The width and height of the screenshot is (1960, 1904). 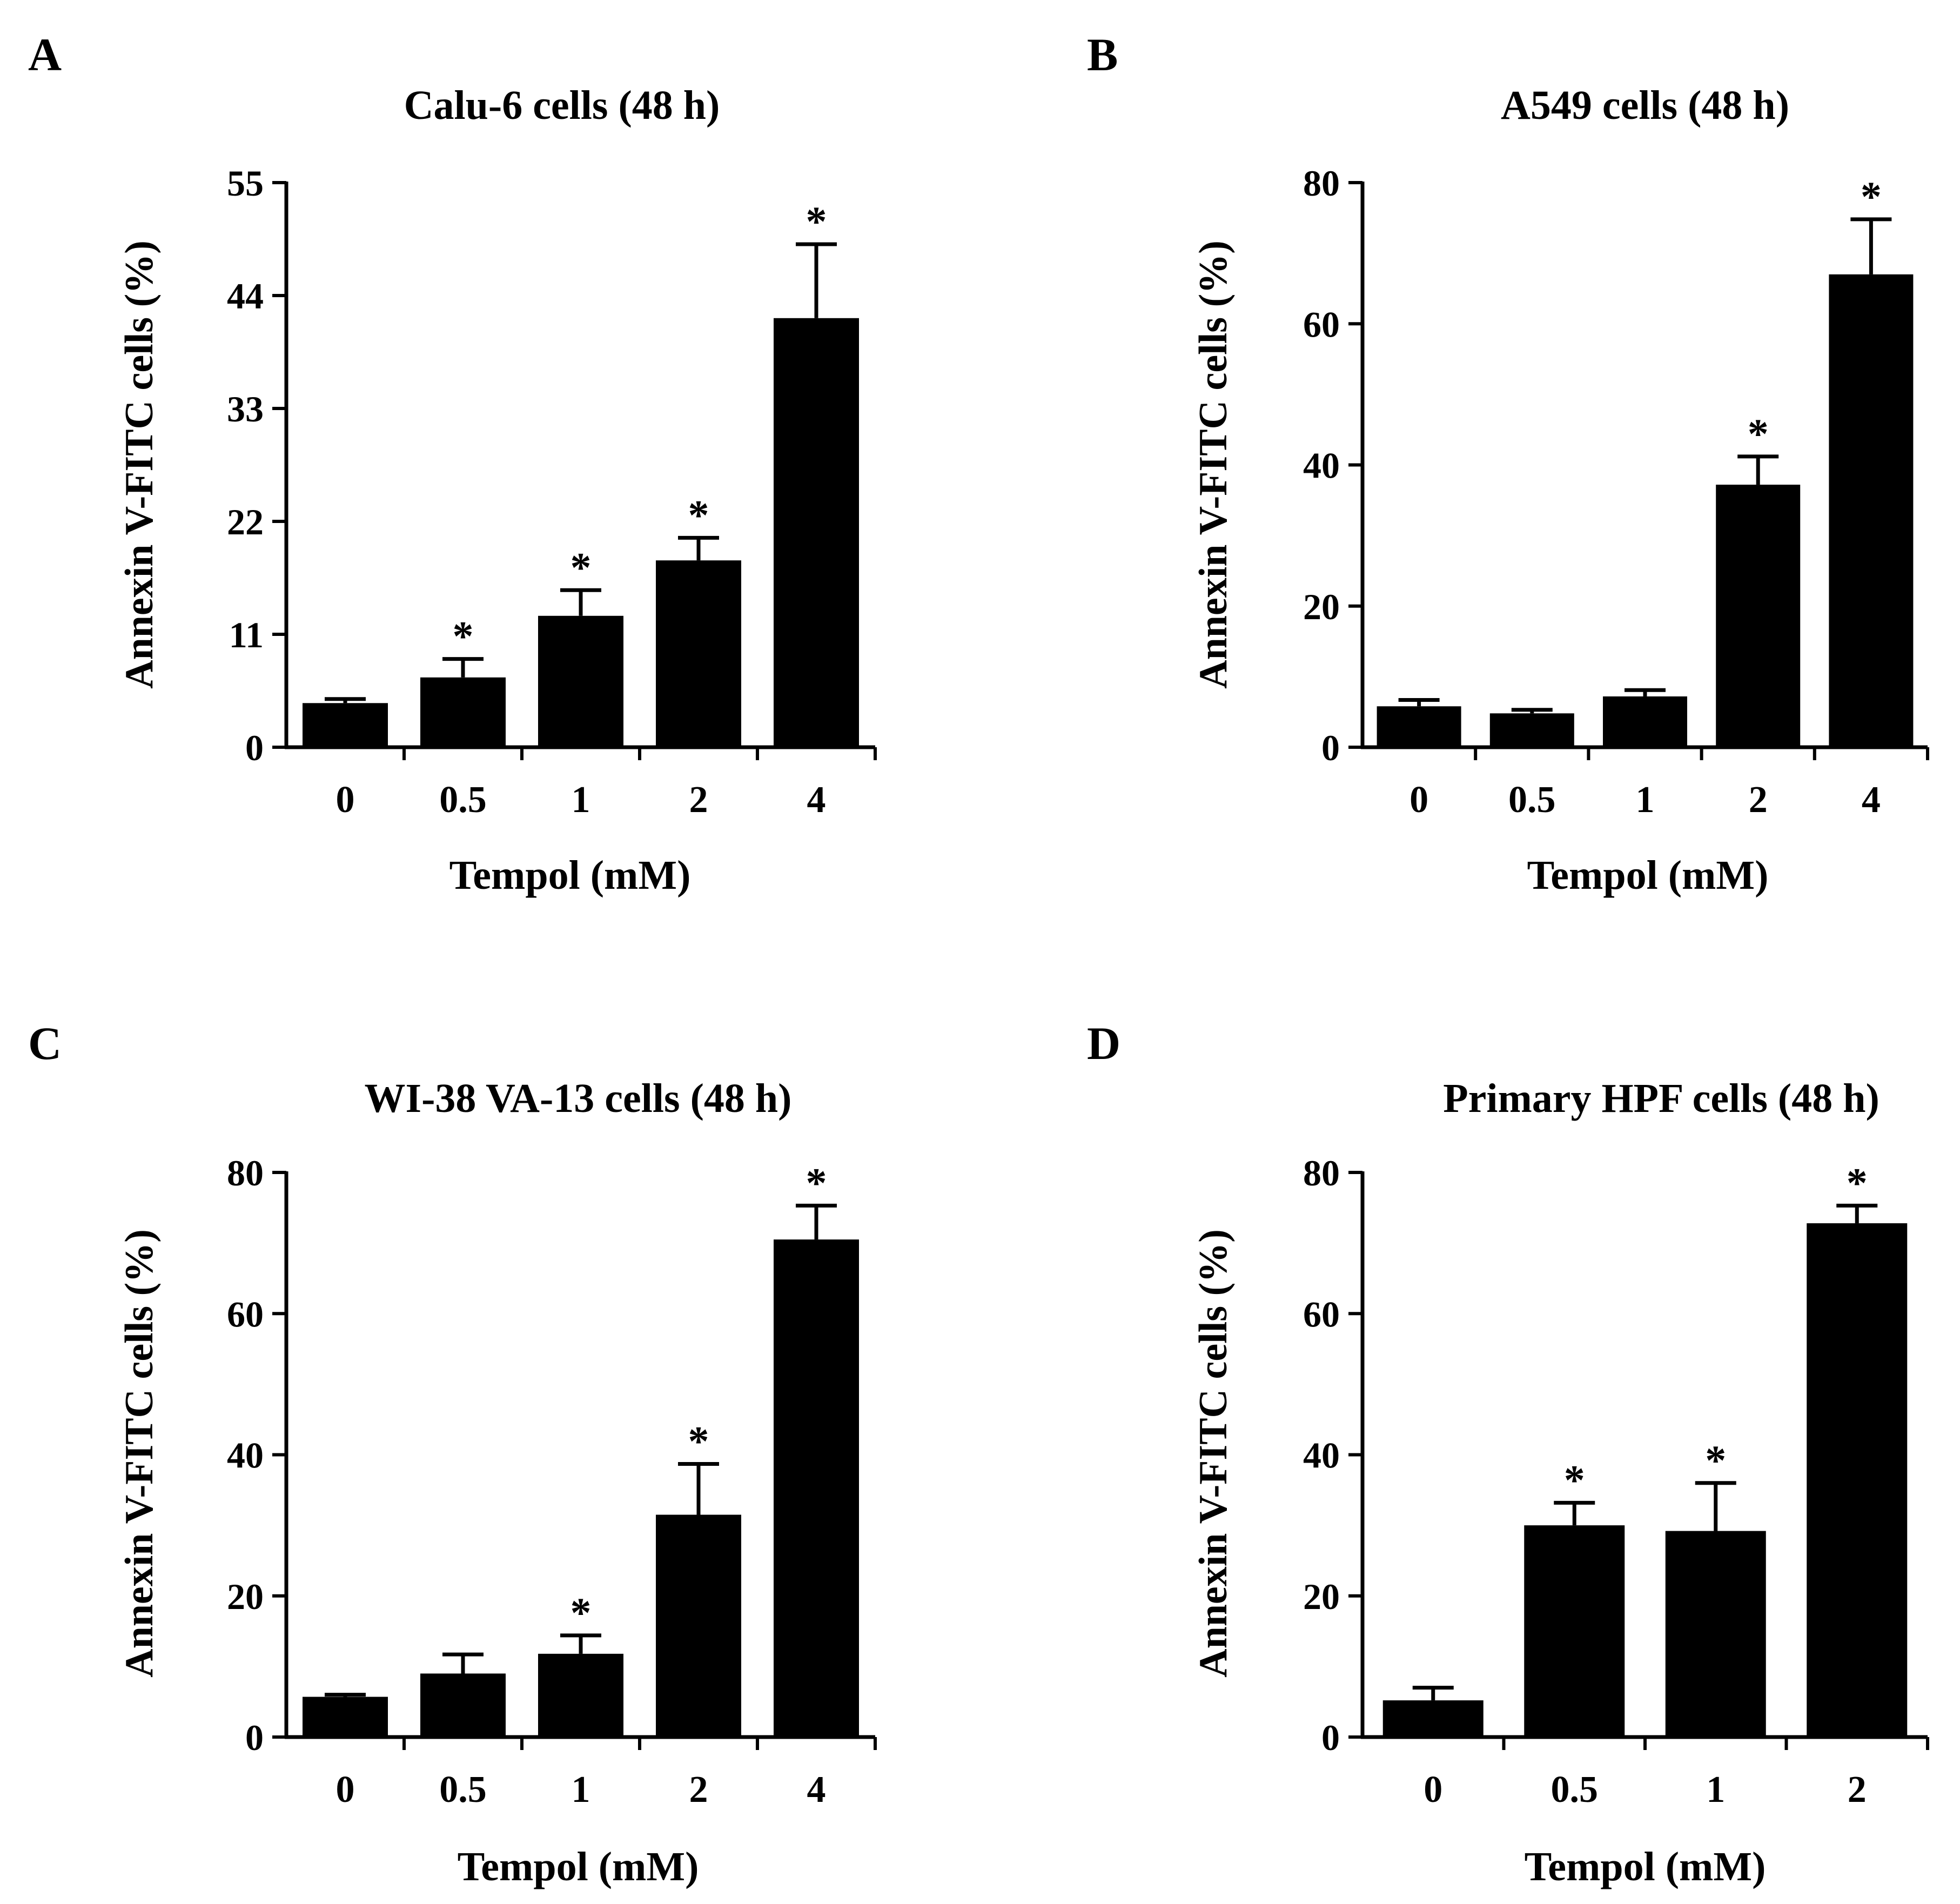 What do you see at coordinates (562, 105) in the screenshot?
I see `chart-title: Calu-6 cells (48 h)` at bounding box center [562, 105].